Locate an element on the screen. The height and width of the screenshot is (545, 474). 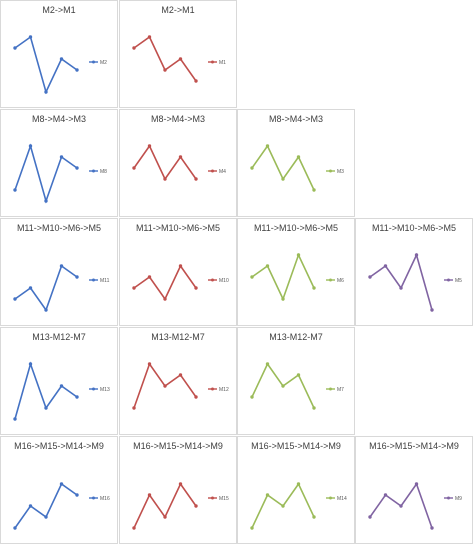
line-chart: M12 is located at coordinates (180, 386).